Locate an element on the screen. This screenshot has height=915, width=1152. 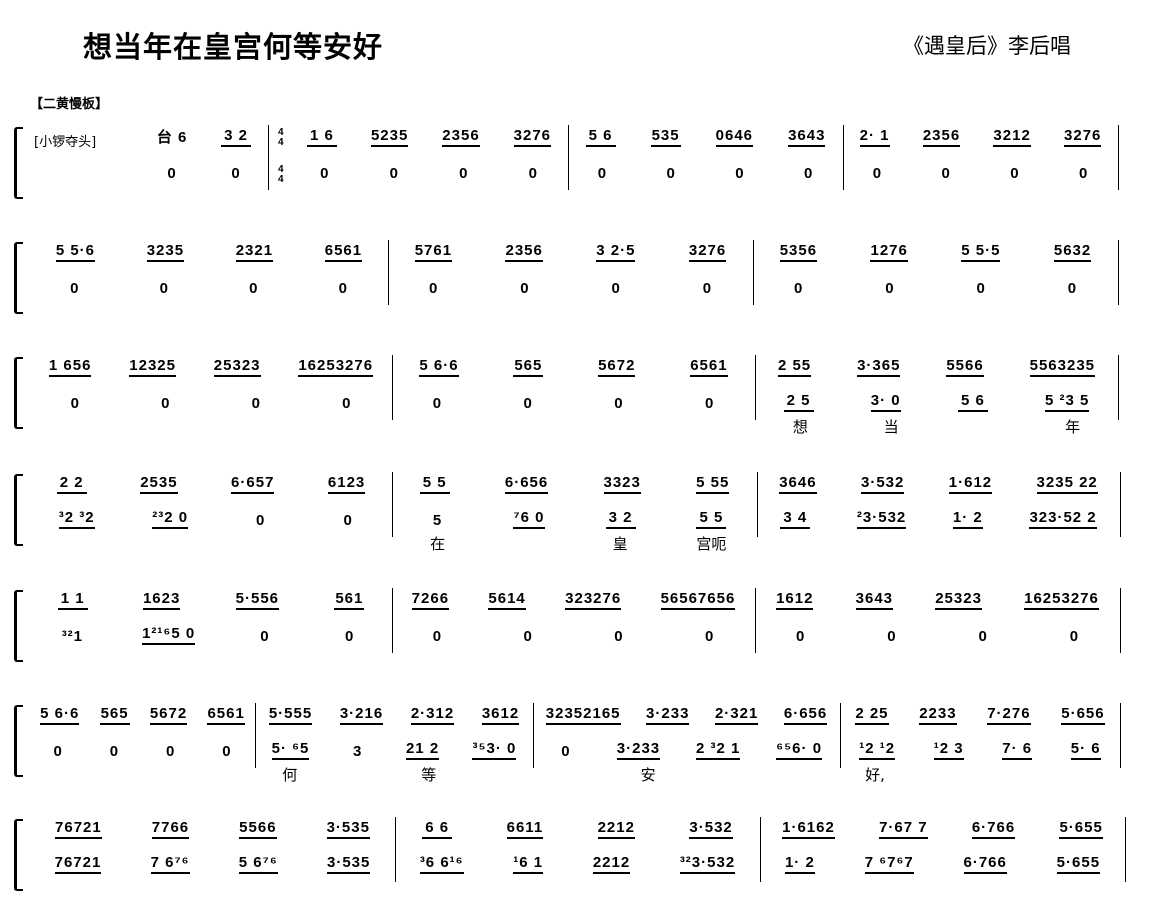
note-group: ³²3·532 is located at coordinates (707, 864).